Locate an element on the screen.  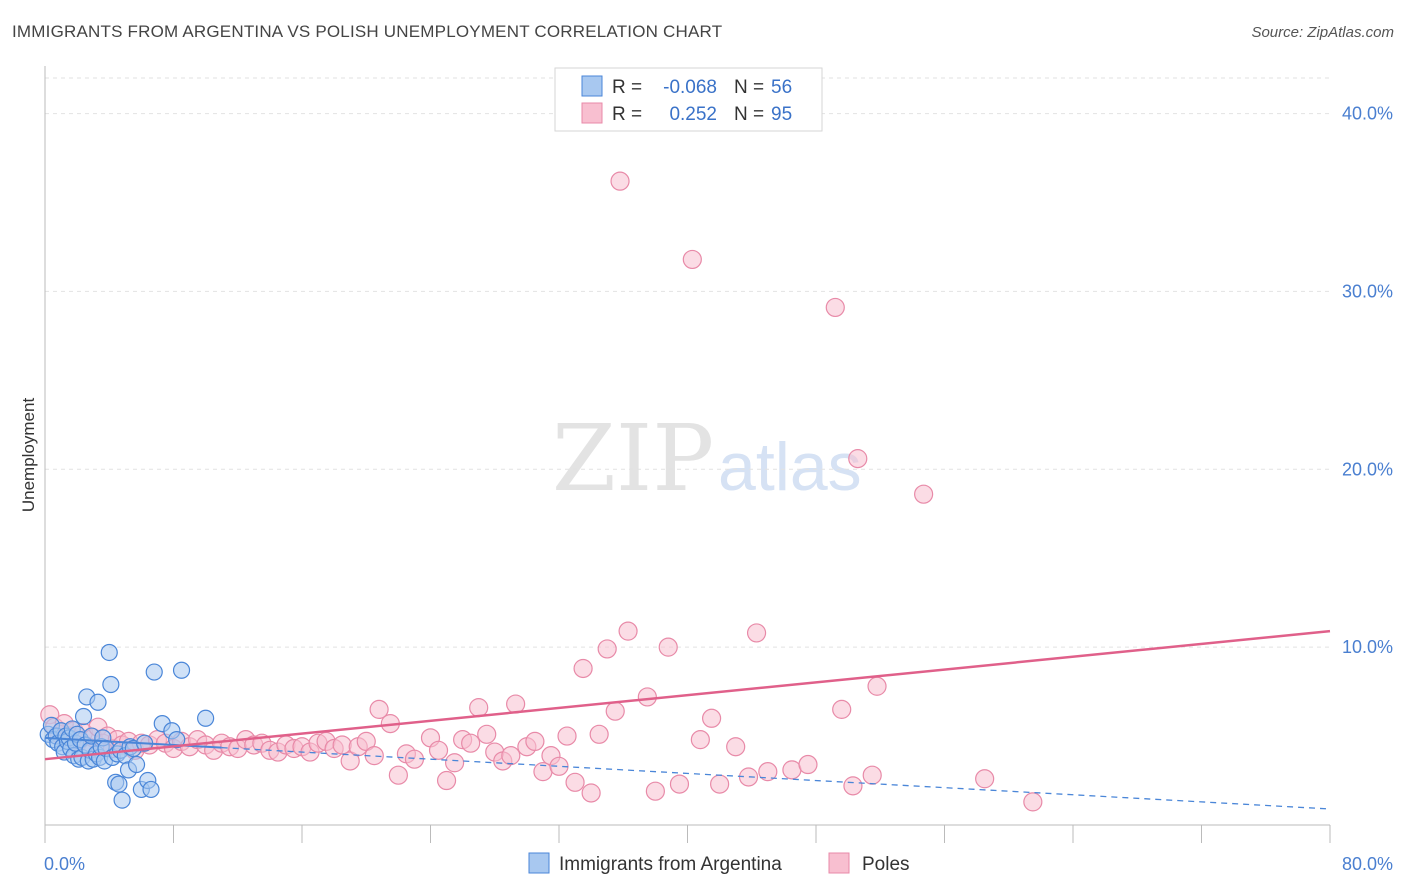
legend-n-value-poles: 95 is located at coordinates (781, 114).